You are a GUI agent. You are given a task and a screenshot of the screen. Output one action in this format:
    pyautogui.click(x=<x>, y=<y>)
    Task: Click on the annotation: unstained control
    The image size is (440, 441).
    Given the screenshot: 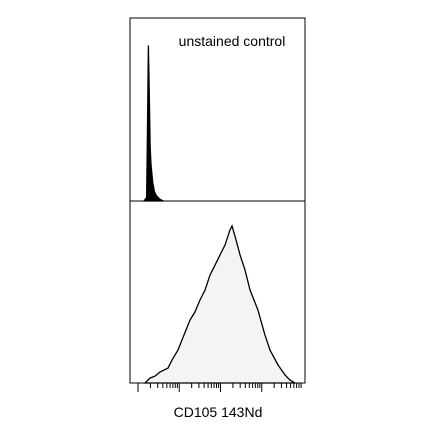 What is the action you would take?
    pyautogui.click(x=232, y=41)
    